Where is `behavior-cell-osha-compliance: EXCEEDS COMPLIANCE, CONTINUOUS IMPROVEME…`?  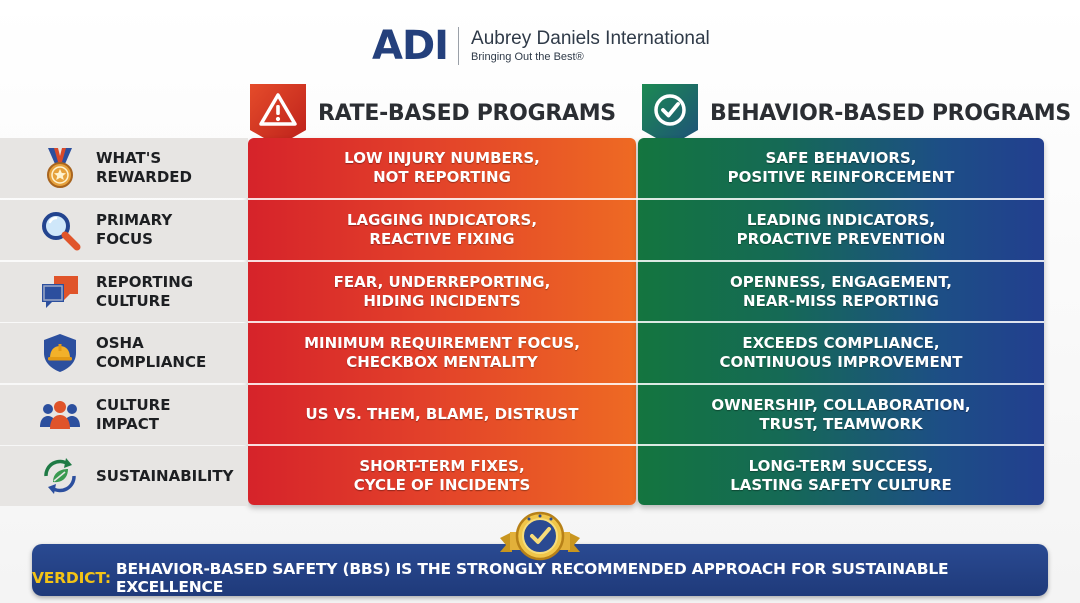 behavior-cell-osha-compliance: EXCEEDS COMPLIANCE, CONTINUOUS IMPROVEME… is located at coordinates (841, 352).